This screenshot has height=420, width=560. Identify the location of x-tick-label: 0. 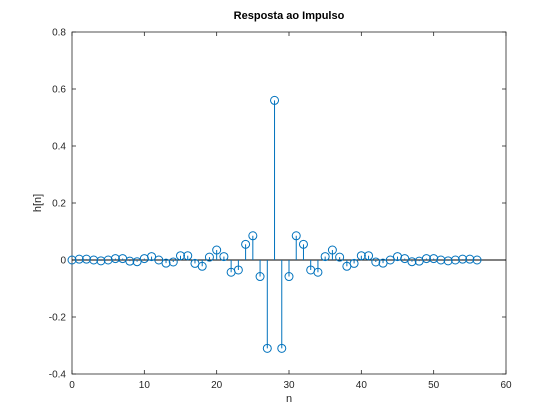
(72, 385).